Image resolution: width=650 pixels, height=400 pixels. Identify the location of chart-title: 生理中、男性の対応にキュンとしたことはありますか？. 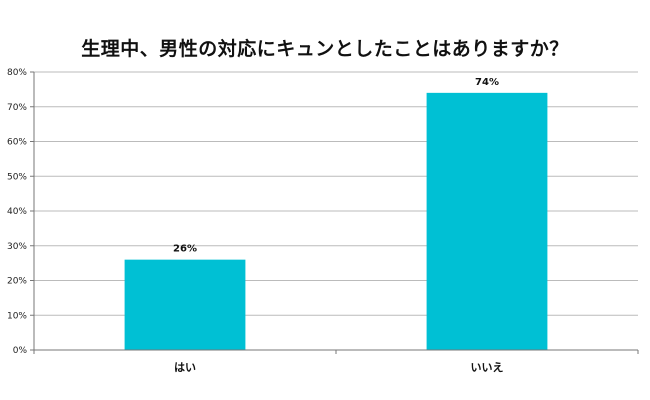
(325, 49).